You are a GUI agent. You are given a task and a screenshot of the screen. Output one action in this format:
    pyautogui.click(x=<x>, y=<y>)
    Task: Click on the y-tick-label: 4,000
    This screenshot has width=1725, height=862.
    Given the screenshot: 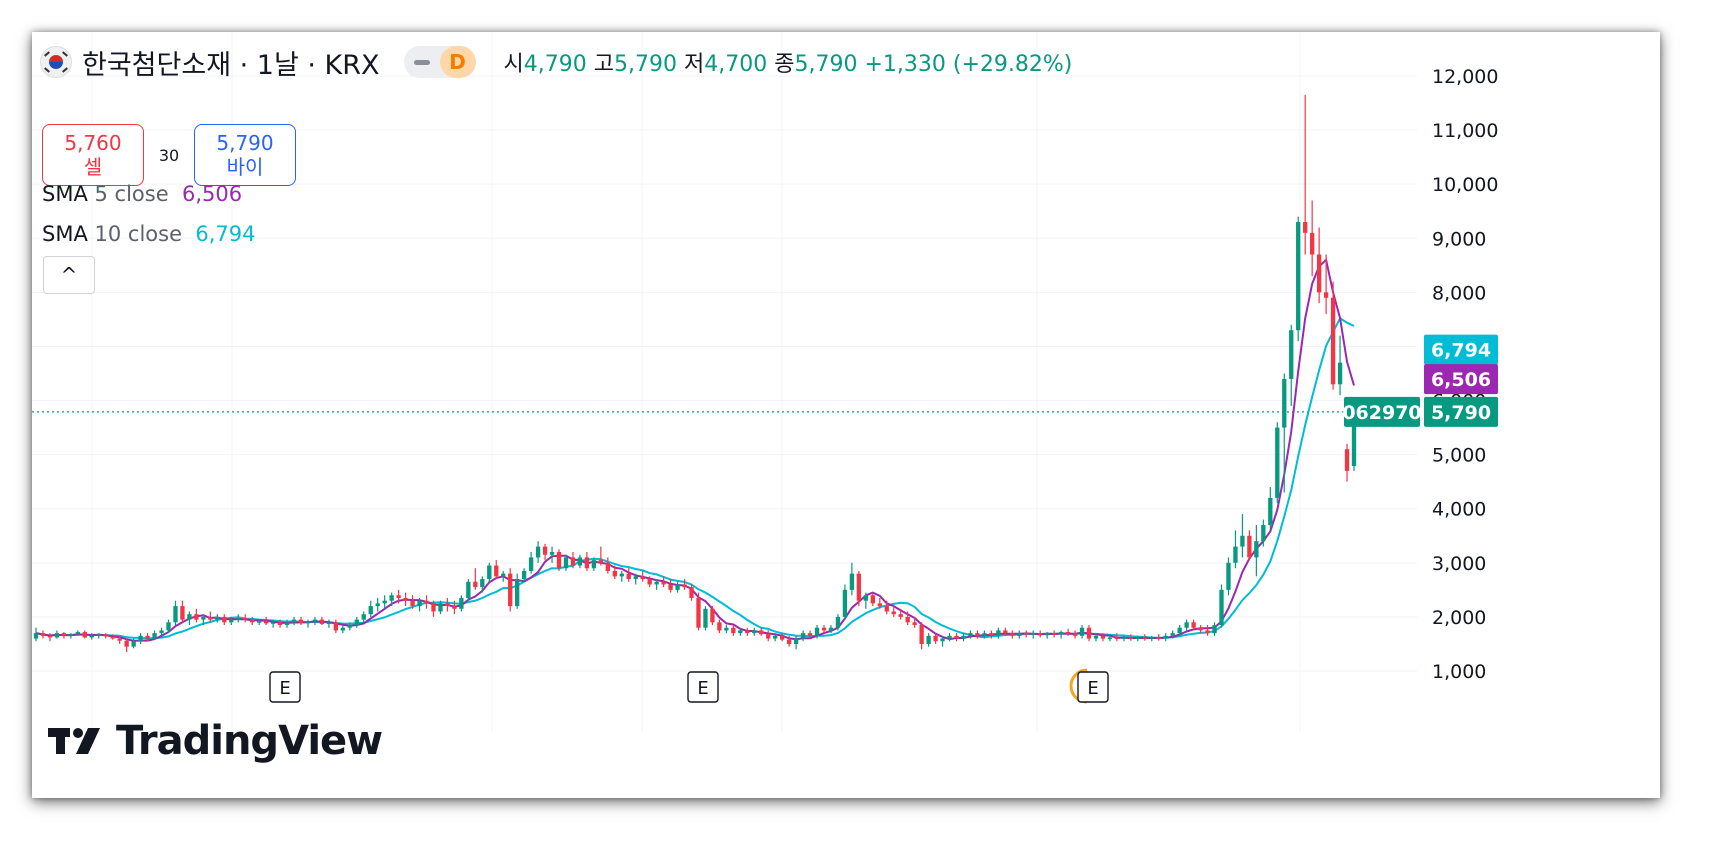 What is the action you would take?
    pyautogui.click(x=1459, y=510)
    